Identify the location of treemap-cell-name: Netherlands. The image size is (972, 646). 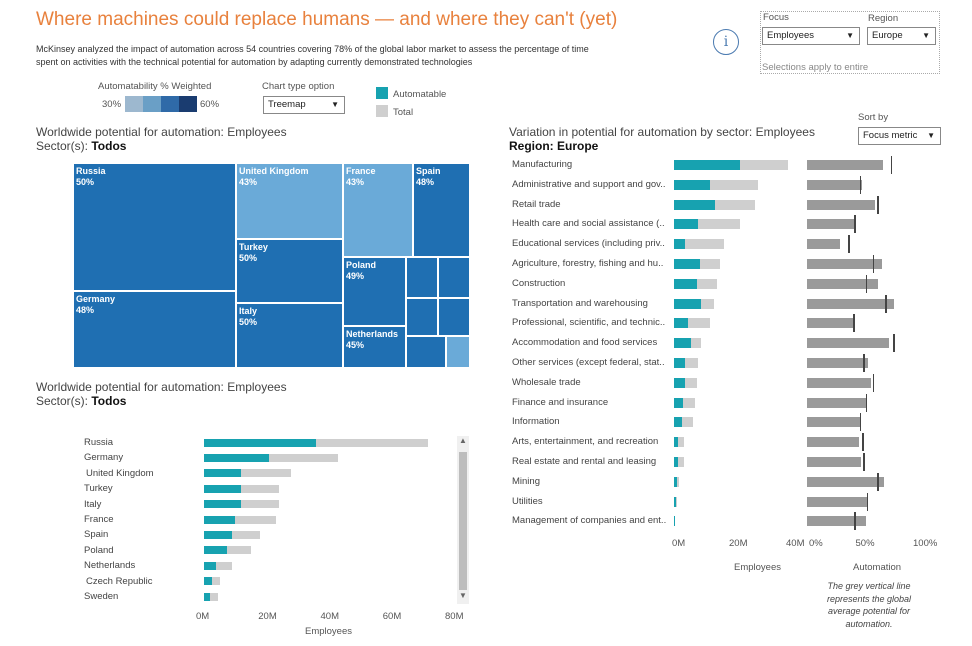
(372, 334).